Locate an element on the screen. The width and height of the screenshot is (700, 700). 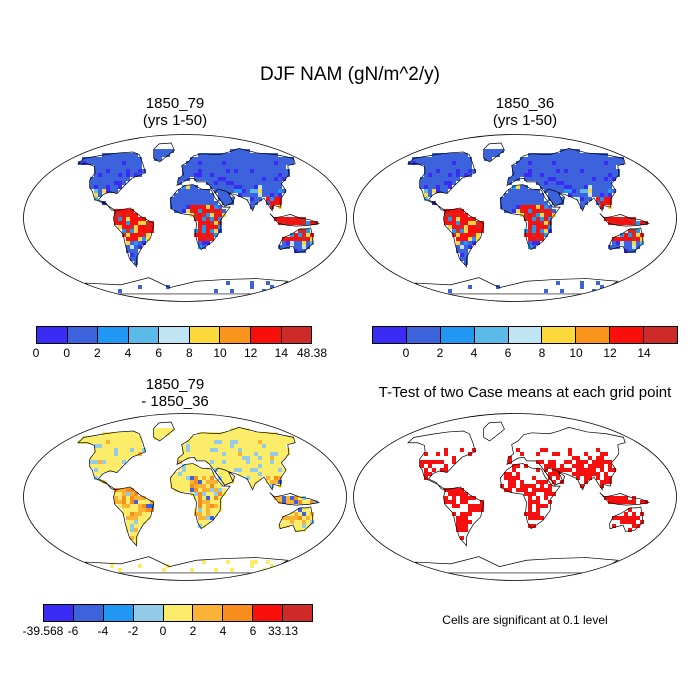
coastline-africa is located at coordinates (530, 496).